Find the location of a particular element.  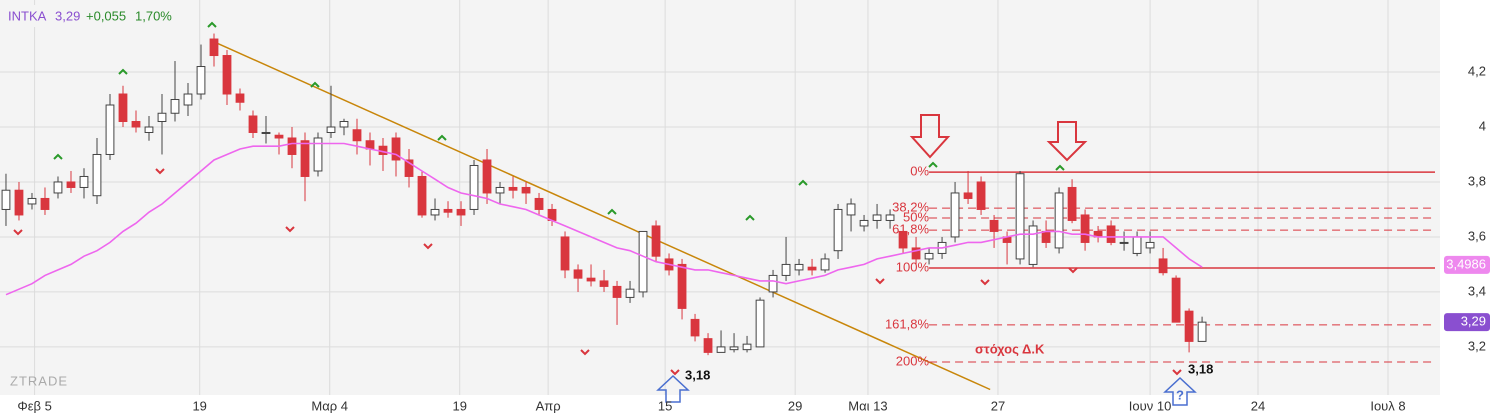

x-tick-label: Μαι 13 is located at coordinates (867, 405).